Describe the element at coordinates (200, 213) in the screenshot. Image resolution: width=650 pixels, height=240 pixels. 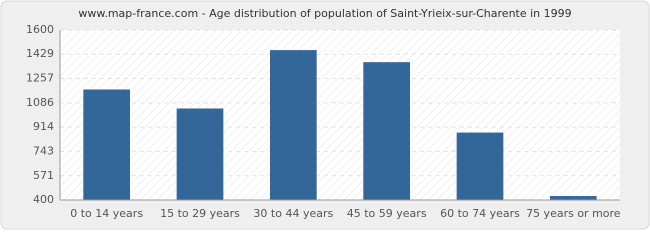
I see `x-tick-label: 15 to 29 years` at that location.